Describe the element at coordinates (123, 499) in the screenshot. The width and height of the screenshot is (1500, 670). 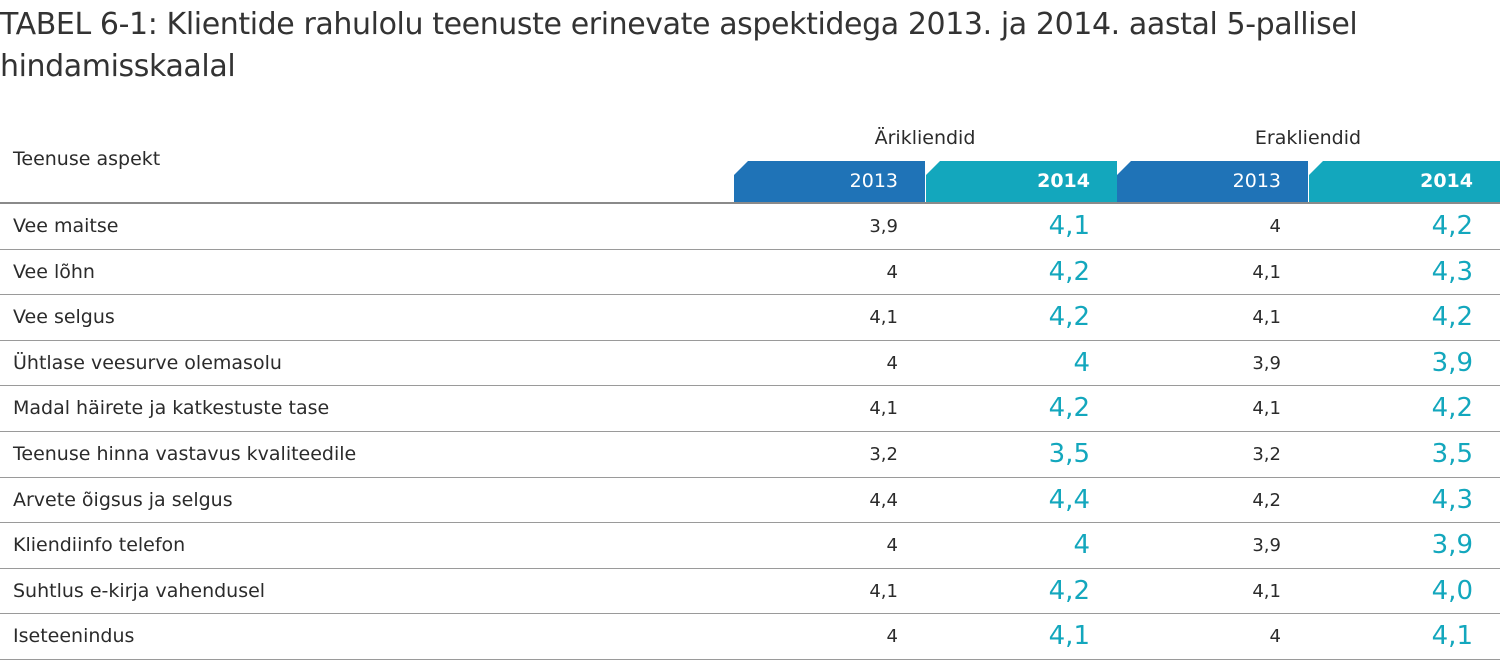
I see `aspect-label: Arvete õigsus ja selgus` at that location.